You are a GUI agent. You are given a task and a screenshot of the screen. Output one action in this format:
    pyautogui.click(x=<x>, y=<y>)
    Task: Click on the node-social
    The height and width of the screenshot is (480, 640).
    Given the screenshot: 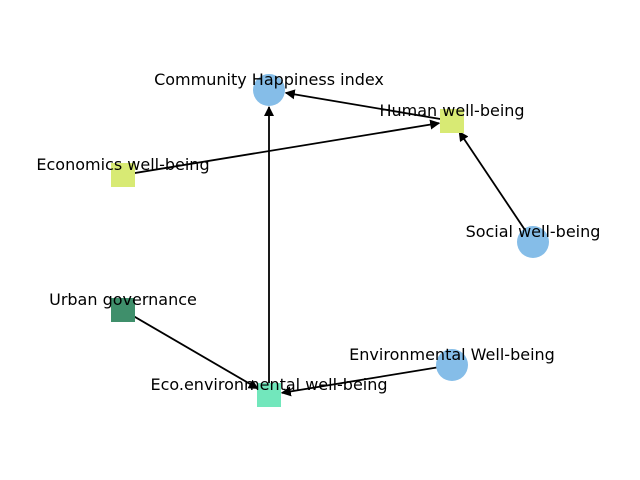 What is the action you would take?
    pyautogui.click(x=533, y=242)
    